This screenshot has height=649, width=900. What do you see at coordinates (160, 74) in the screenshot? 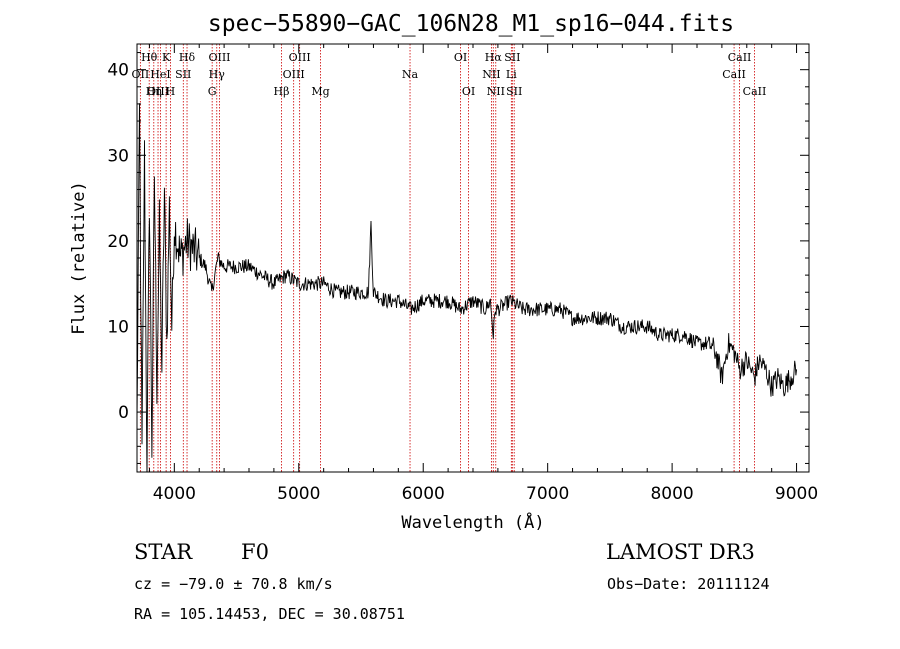
I see `line-label-4: HeI` at bounding box center [160, 74].